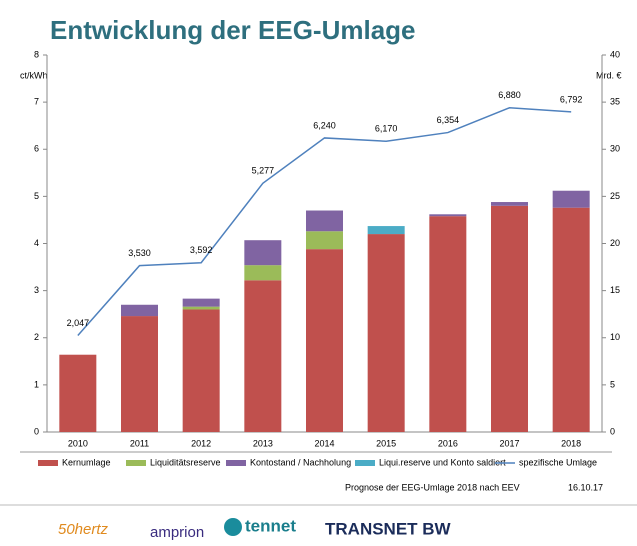 The image size is (637, 546). What do you see at coordinates (386, 443) in the screenshot?
I see `x-tick-label: 2015` at bounding box center [386, 443].